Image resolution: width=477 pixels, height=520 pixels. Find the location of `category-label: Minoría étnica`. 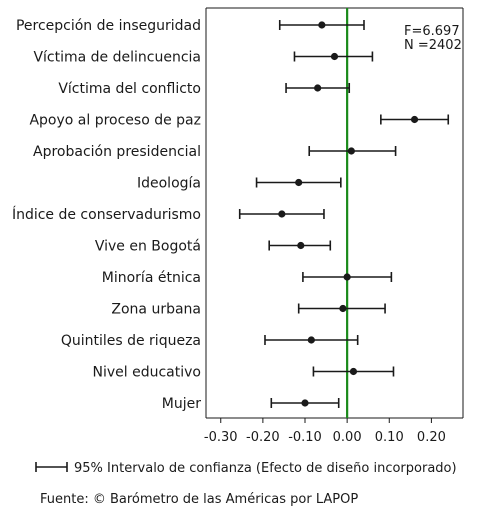

category-label: Minoría étnica is located at coordinates (151, 278).